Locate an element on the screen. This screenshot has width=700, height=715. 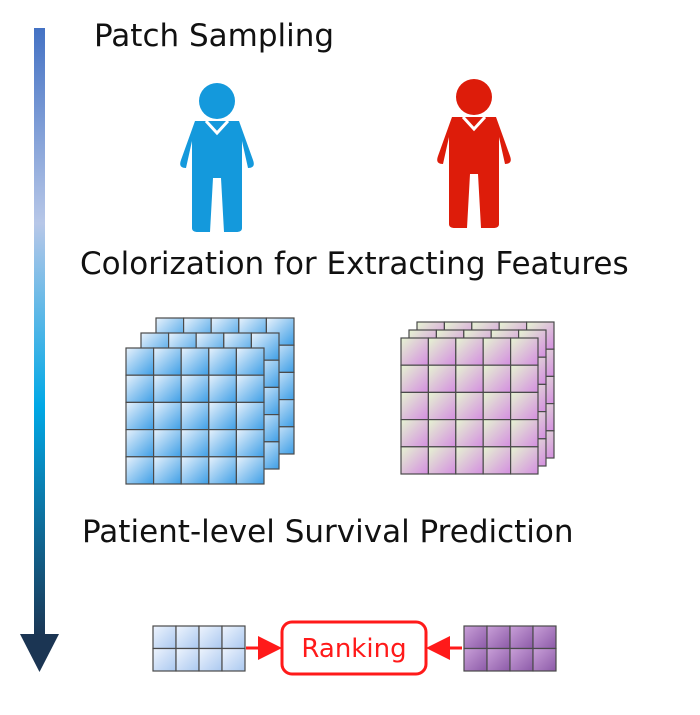
step-patch-sampling: Patch Sampling is located at coordinates (214, 36).